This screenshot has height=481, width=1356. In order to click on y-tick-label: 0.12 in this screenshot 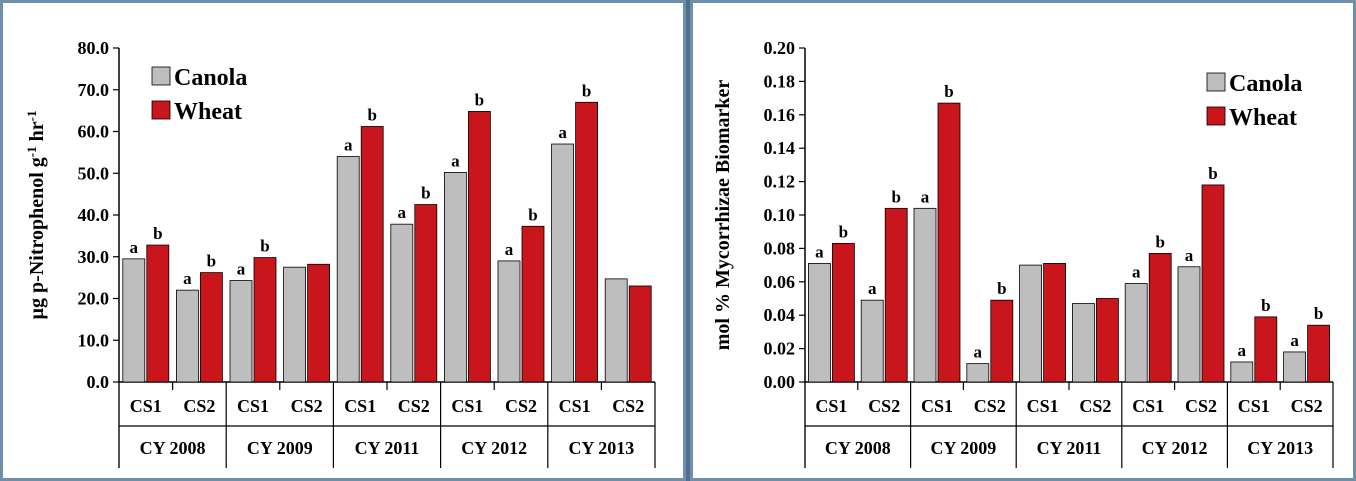, I will do `click(780, 182)`.